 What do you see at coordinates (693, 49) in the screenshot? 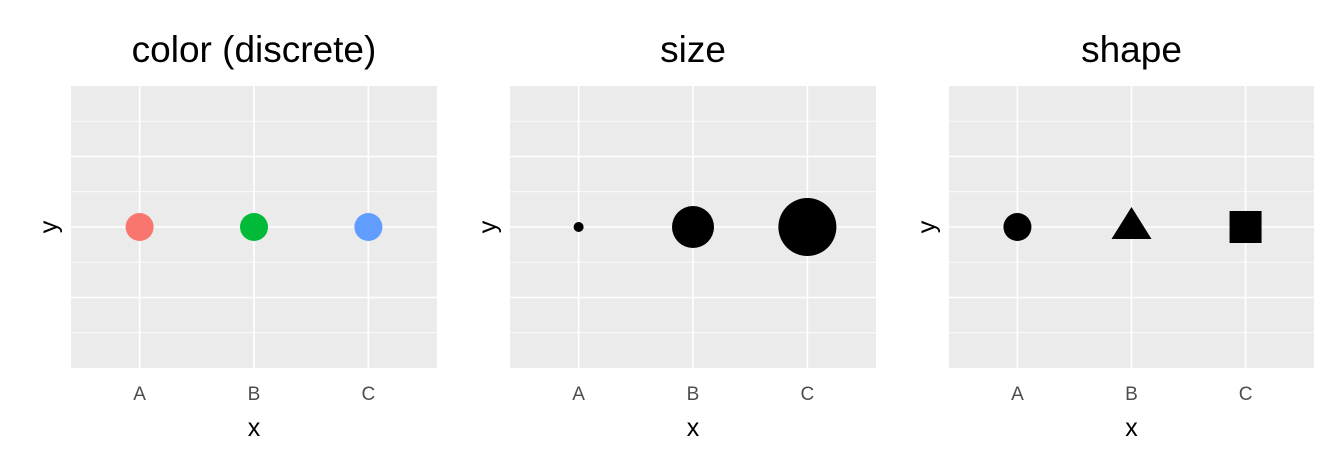
I see `chart-title: size` at bounding box center [693, 49].